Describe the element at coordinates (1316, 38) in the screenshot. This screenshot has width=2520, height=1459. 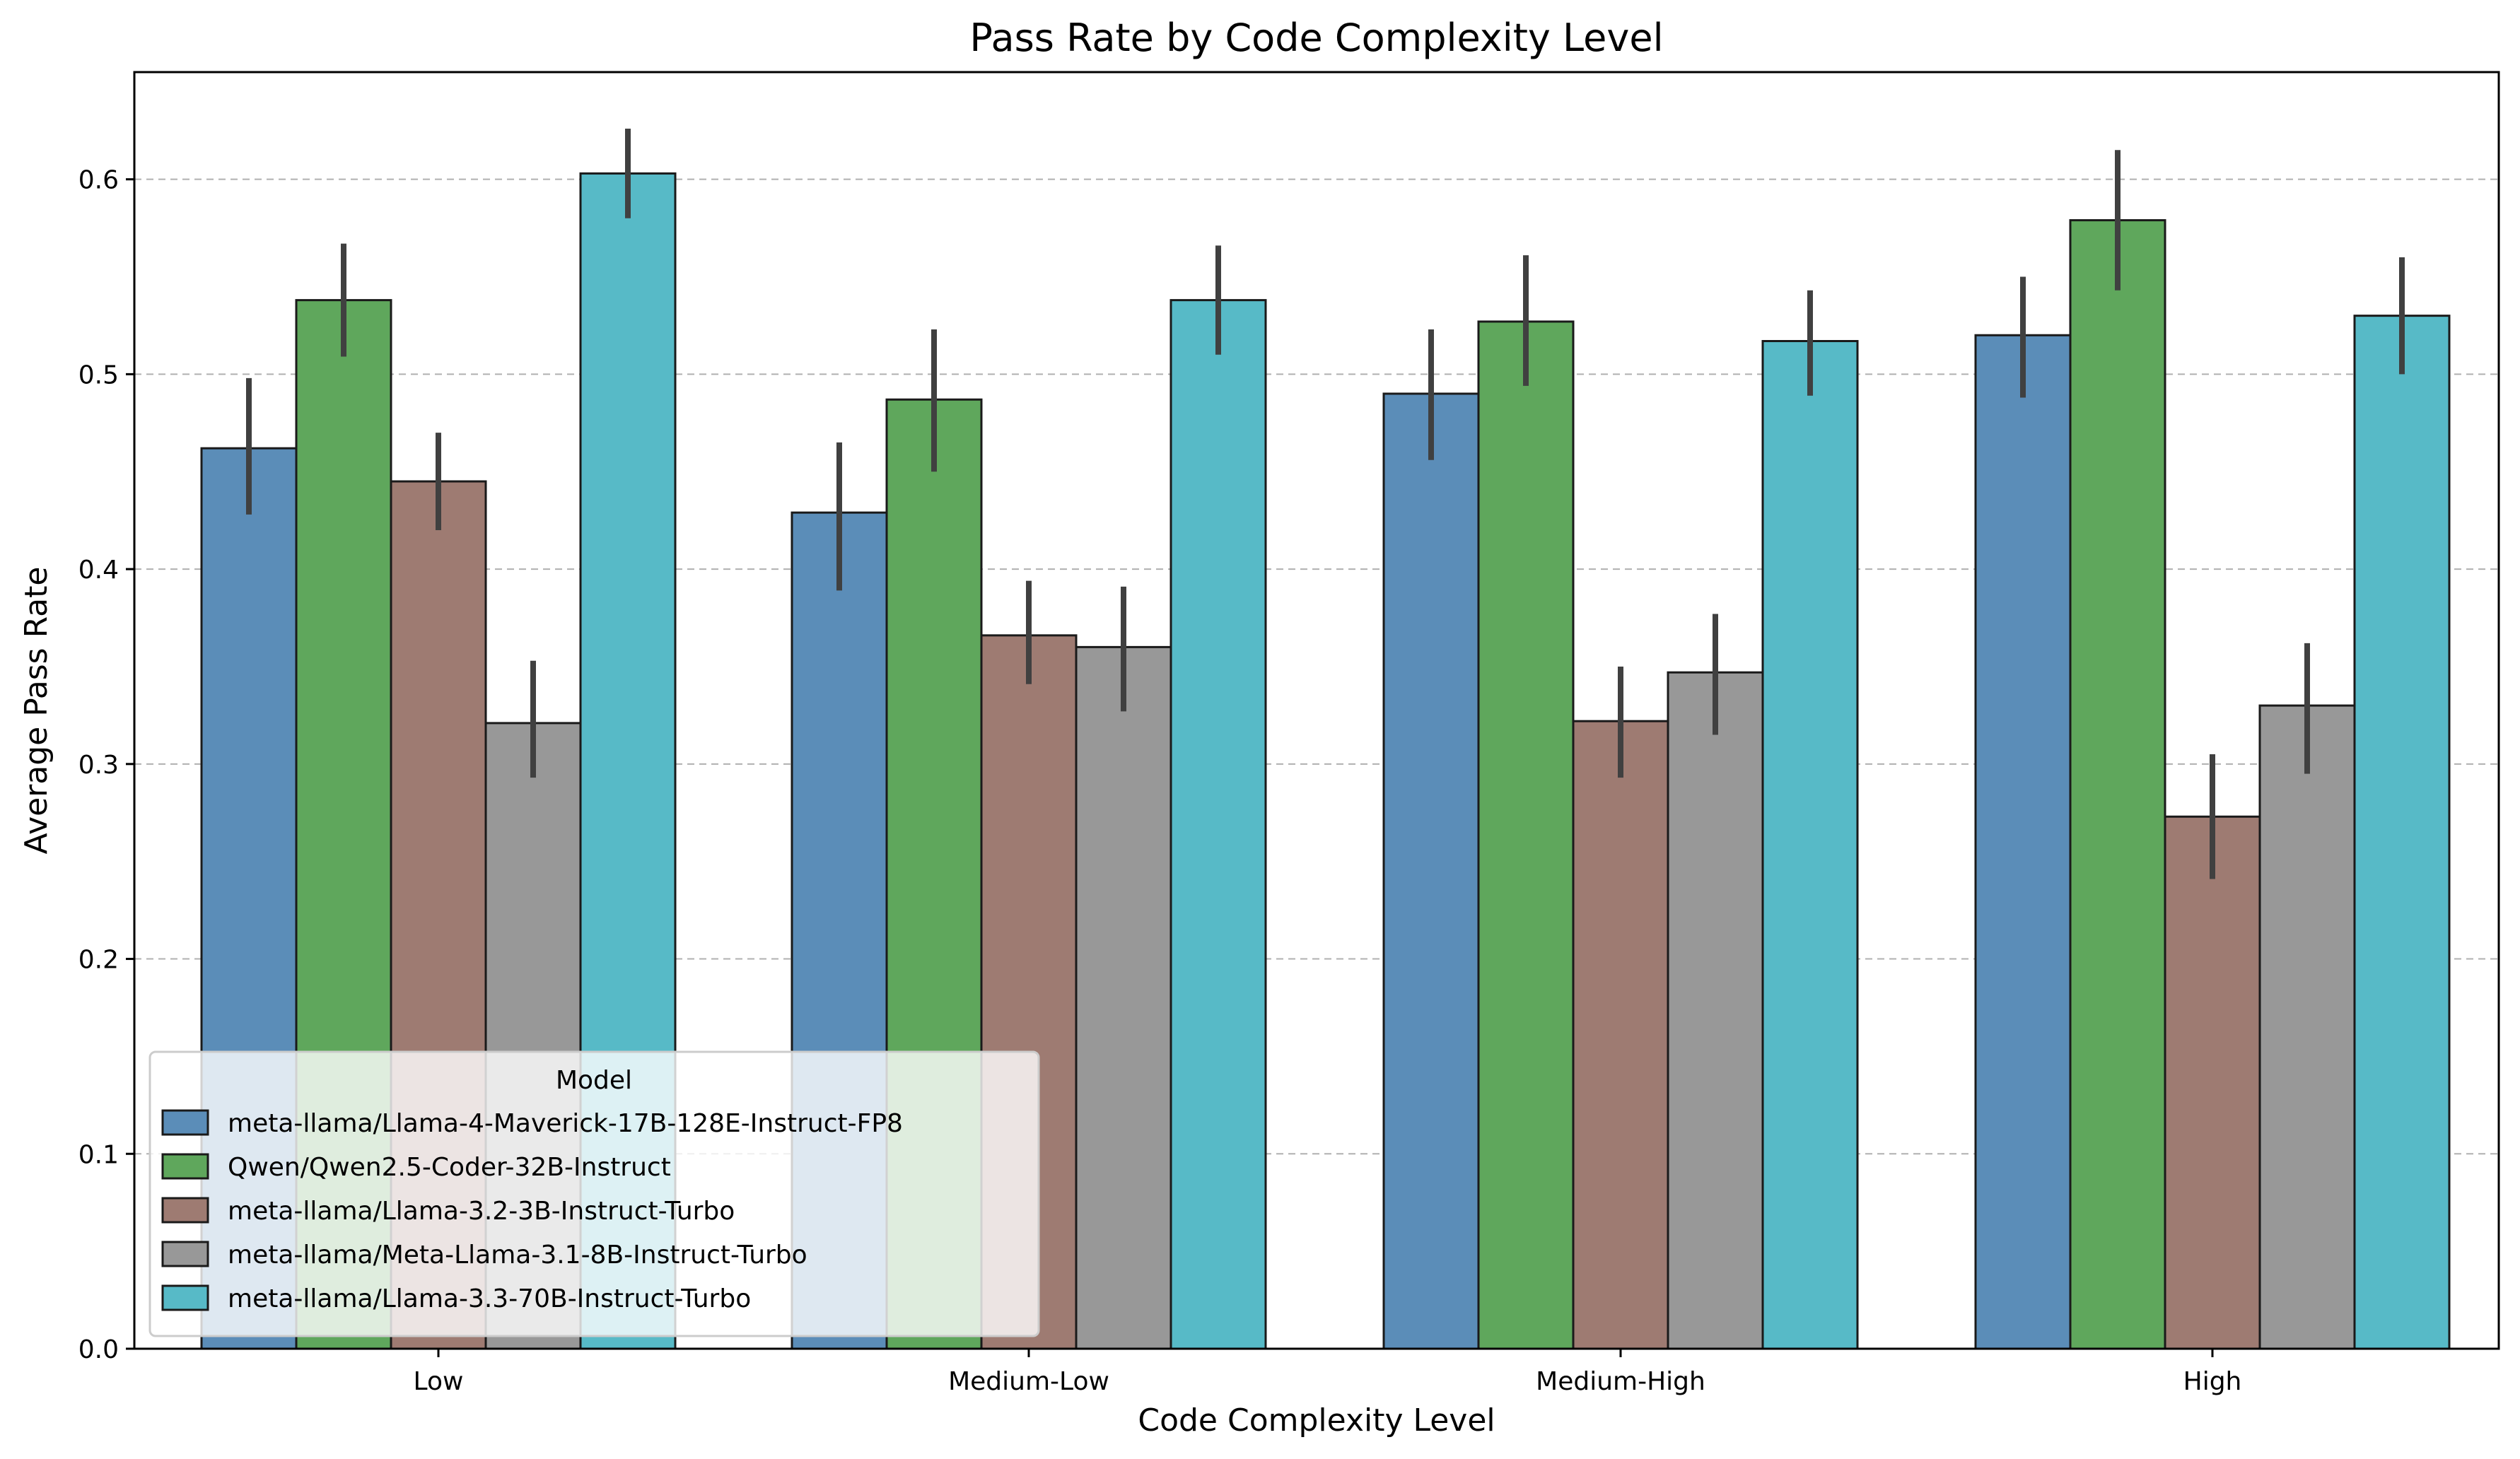
I see `chart-title: Pass Rate by Code Complexity Level` at that location.